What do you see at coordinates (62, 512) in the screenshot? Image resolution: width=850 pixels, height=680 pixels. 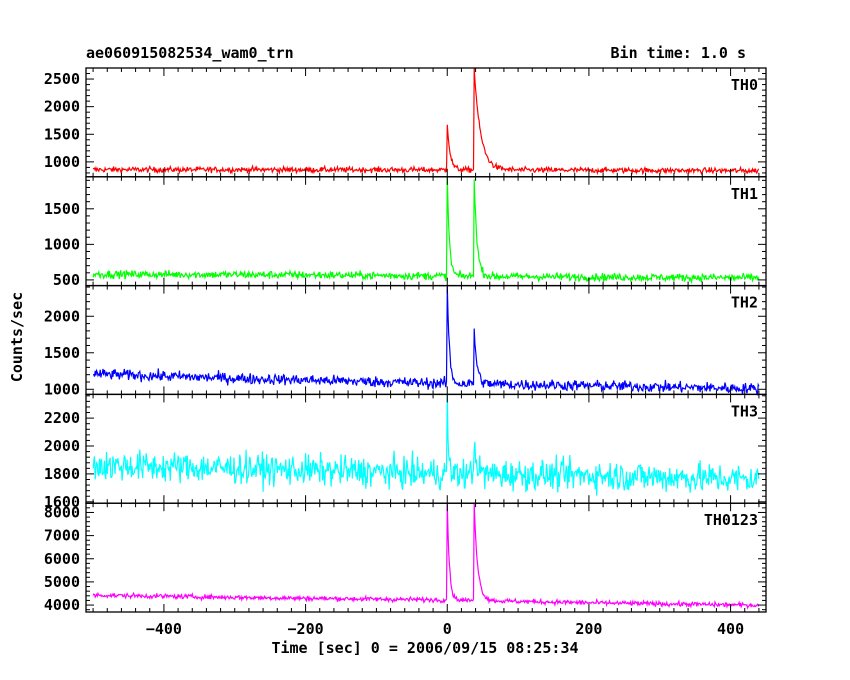 I see `y-tick-label-th0123: 8000` at bounding box center [62, 512].